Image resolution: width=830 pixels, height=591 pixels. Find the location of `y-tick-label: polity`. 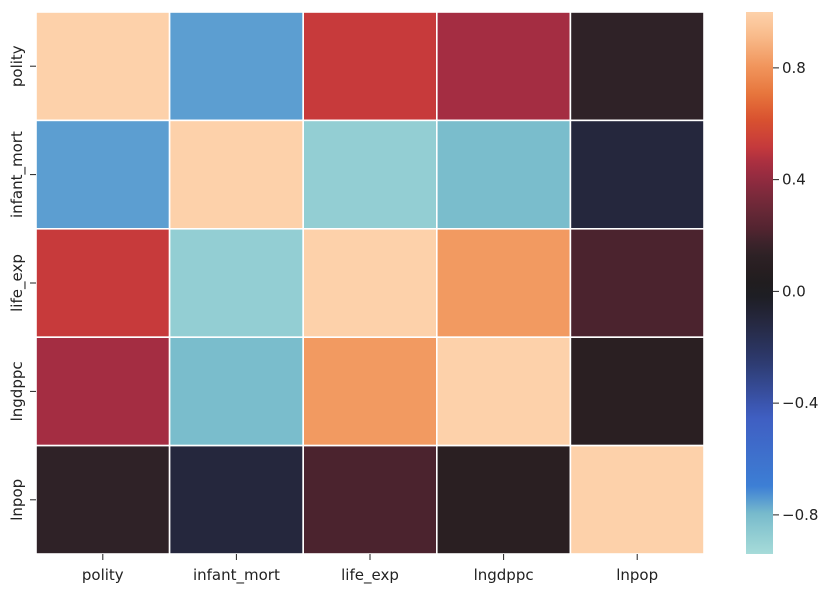

y-tick-label: polity is located at coordinates (17, 66).